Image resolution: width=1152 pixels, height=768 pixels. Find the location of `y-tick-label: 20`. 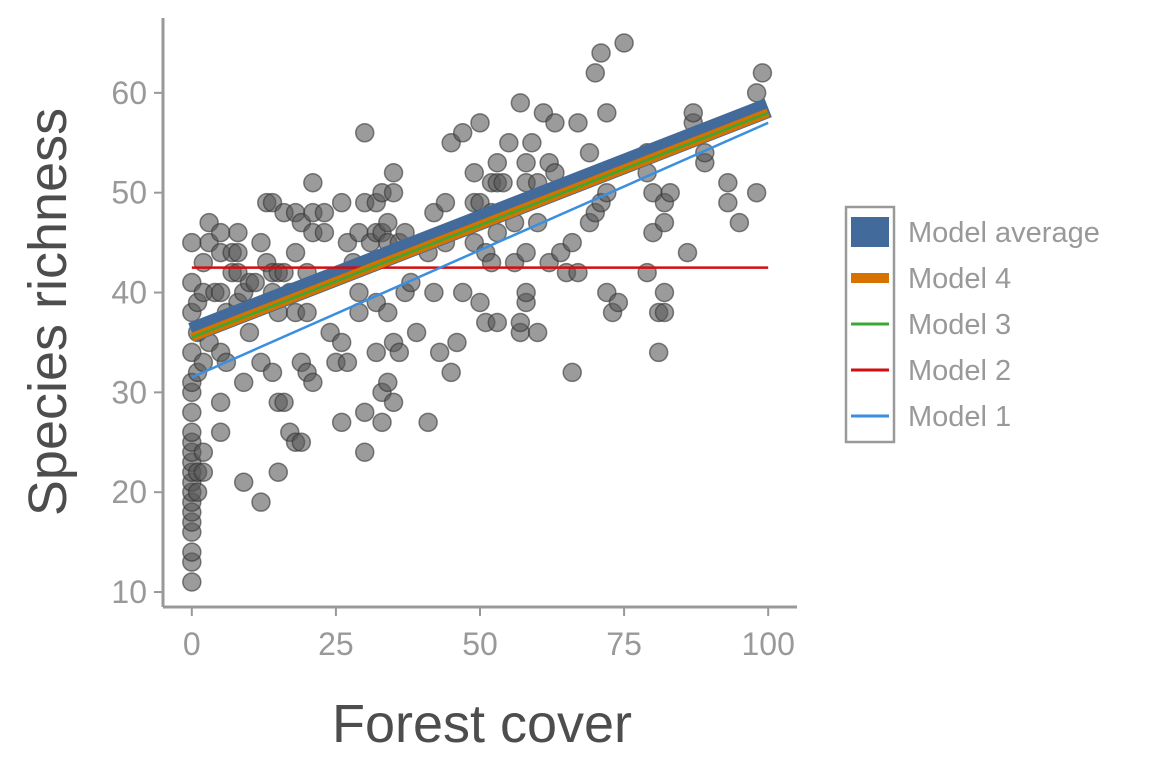

y-tick-label: 20 is located at coordinates (129, 492).